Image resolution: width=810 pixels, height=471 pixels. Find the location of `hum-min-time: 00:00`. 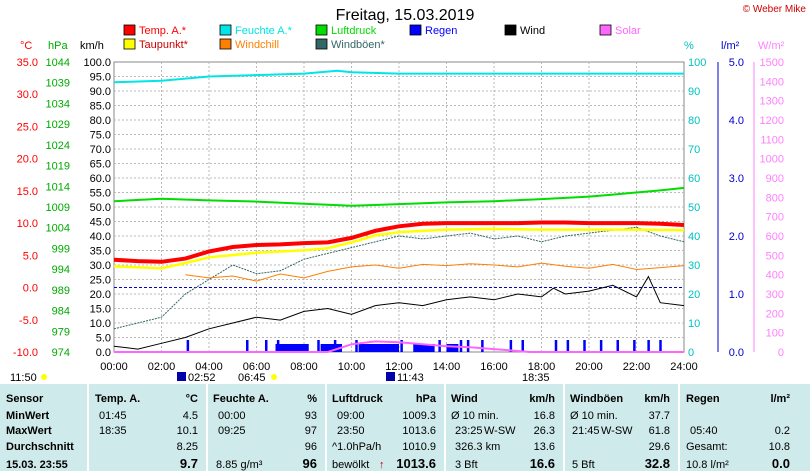

hum-min-time: 00:00 is located at coordinates (232, 416).